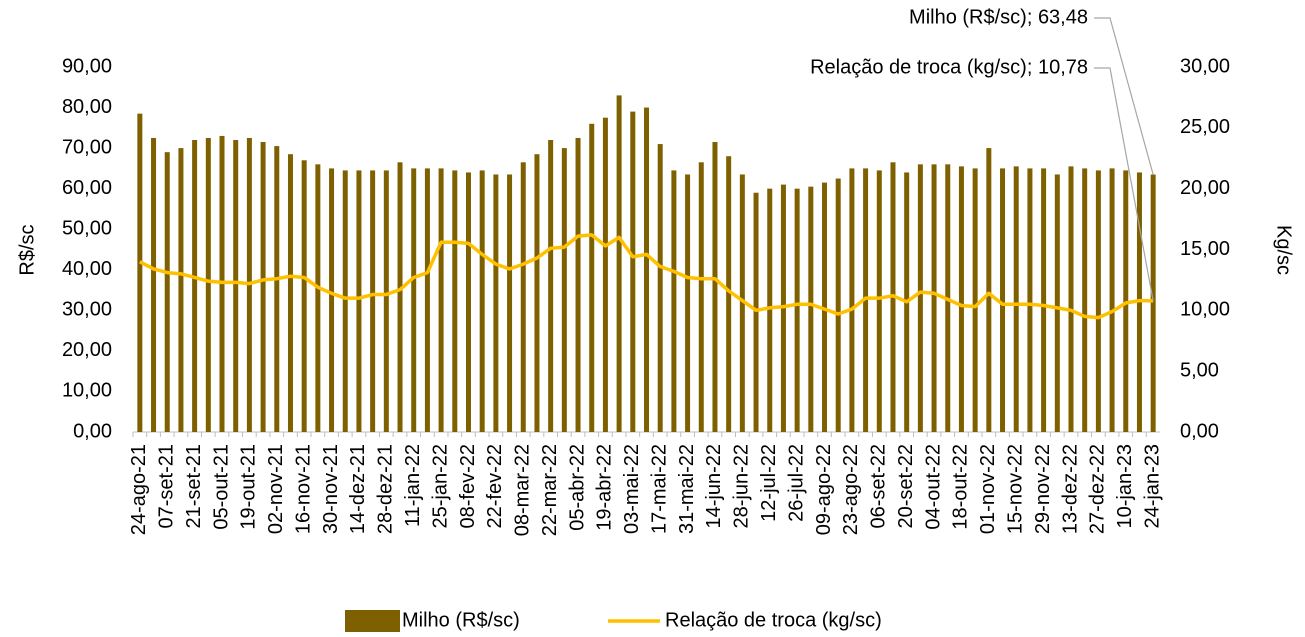 This screenshot has height=637, width=1305. What do you see at coordinates (221, 487) in the screenshot?
I see `x-tick-label: 05-out-21` at bounding box center [221, 487].